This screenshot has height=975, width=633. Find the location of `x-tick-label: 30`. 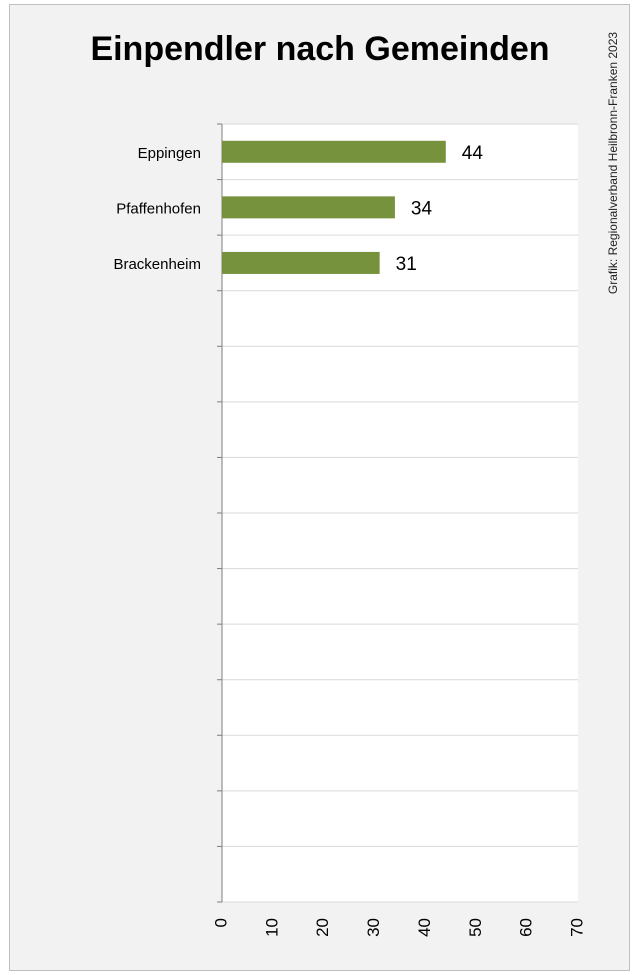

x-tick-label: 30 is located at coordinates (373, 927).